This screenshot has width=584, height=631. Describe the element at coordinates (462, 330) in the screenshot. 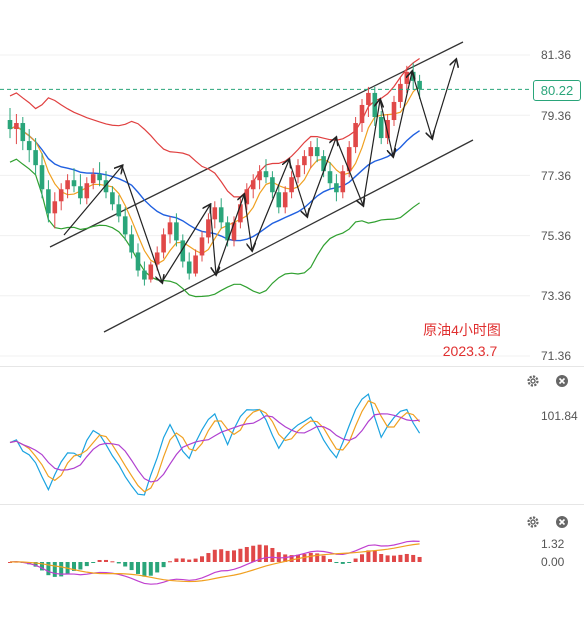

I see `chart-title: 原油4小时图` at that location.